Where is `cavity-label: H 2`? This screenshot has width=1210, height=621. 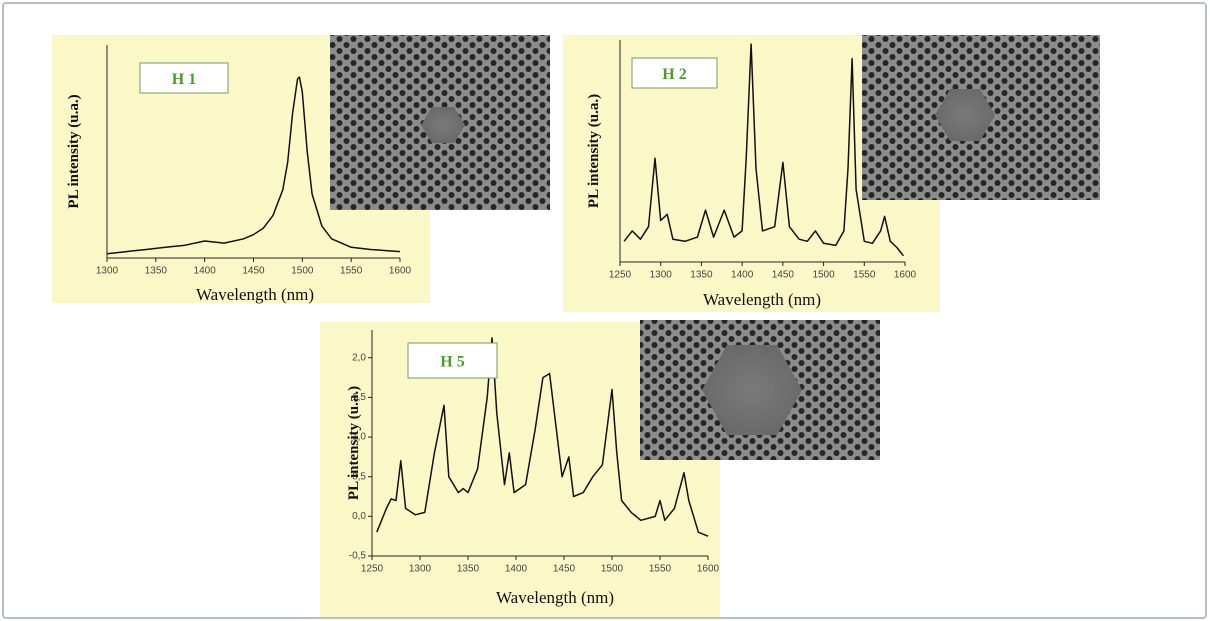
cavity-label: H 2 is located at coordinates (674, 74).